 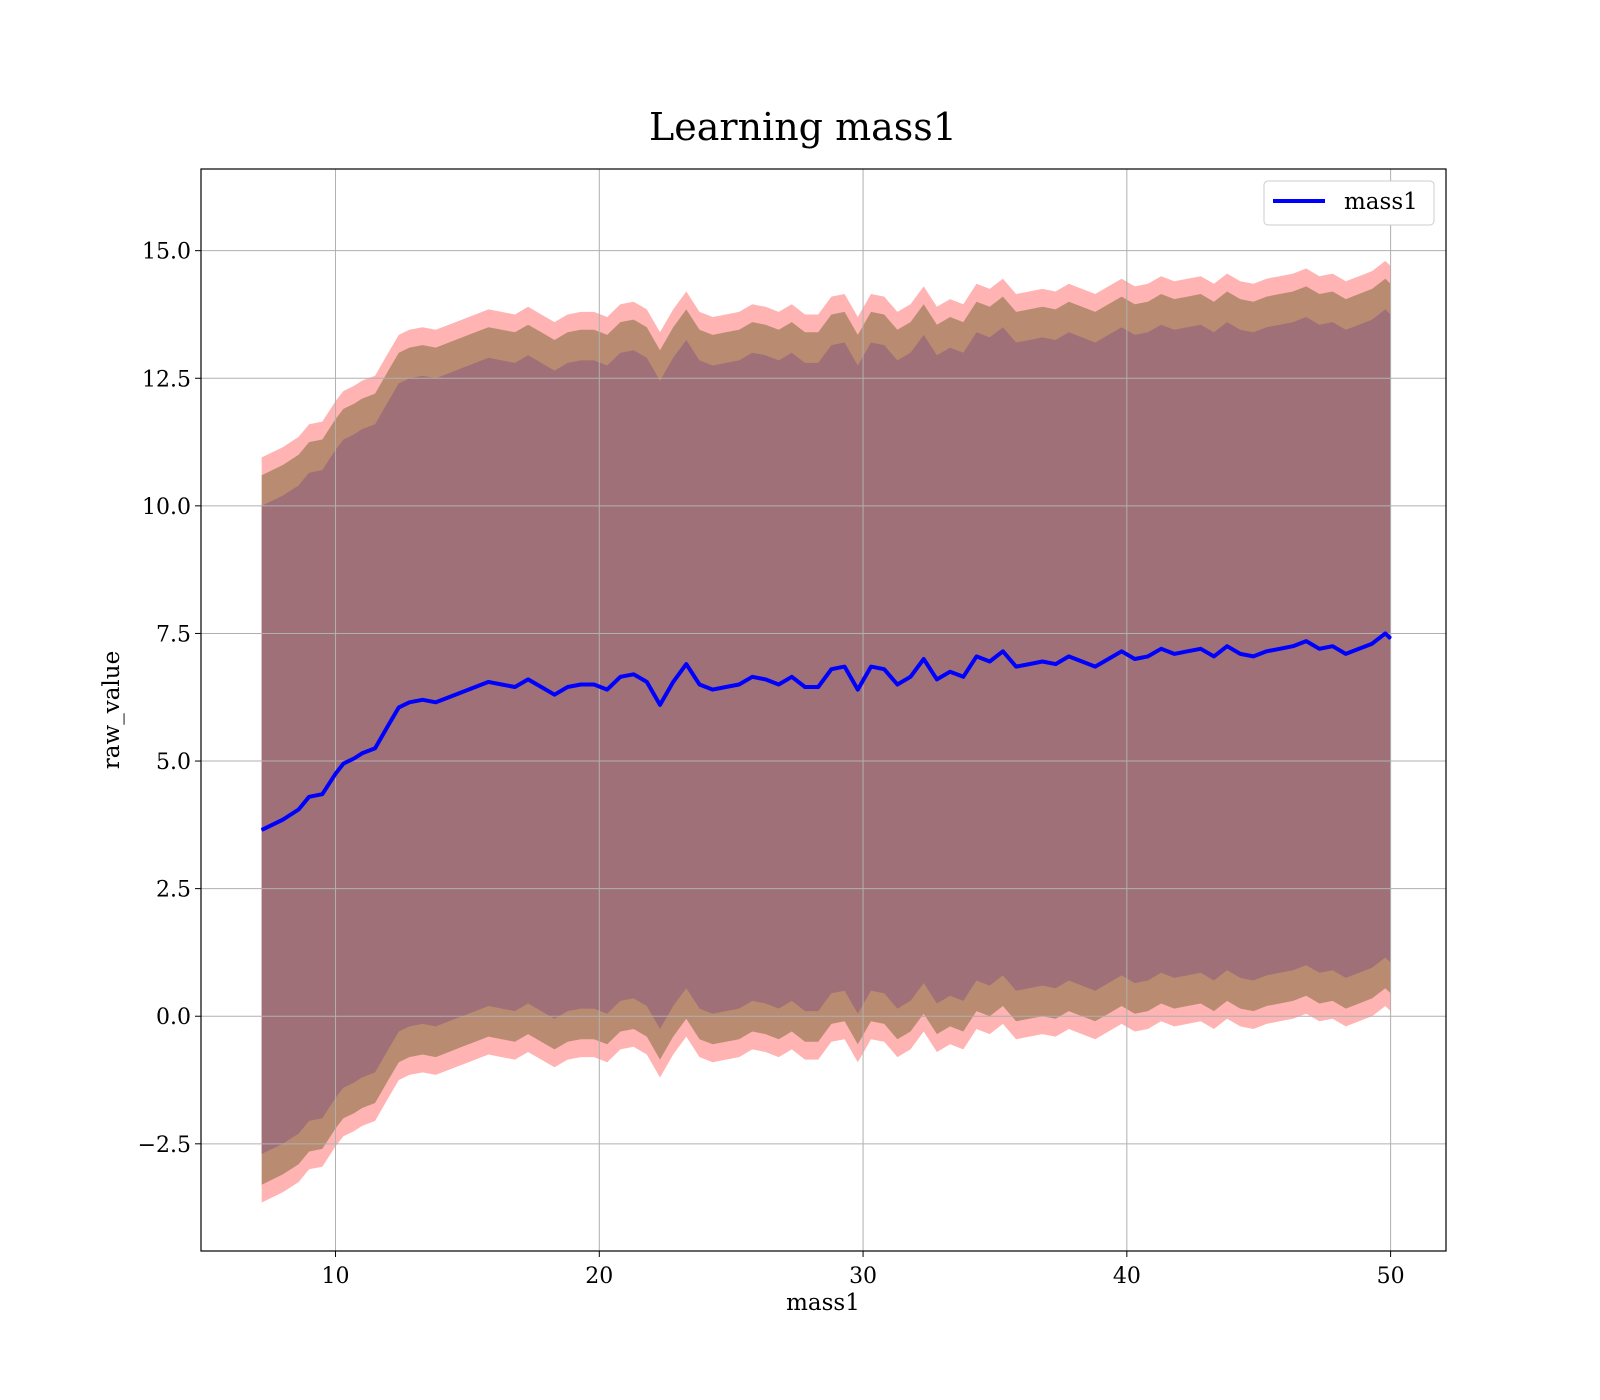 I want to click on y-axis-title: raw_value, so click(x=112, y=710).